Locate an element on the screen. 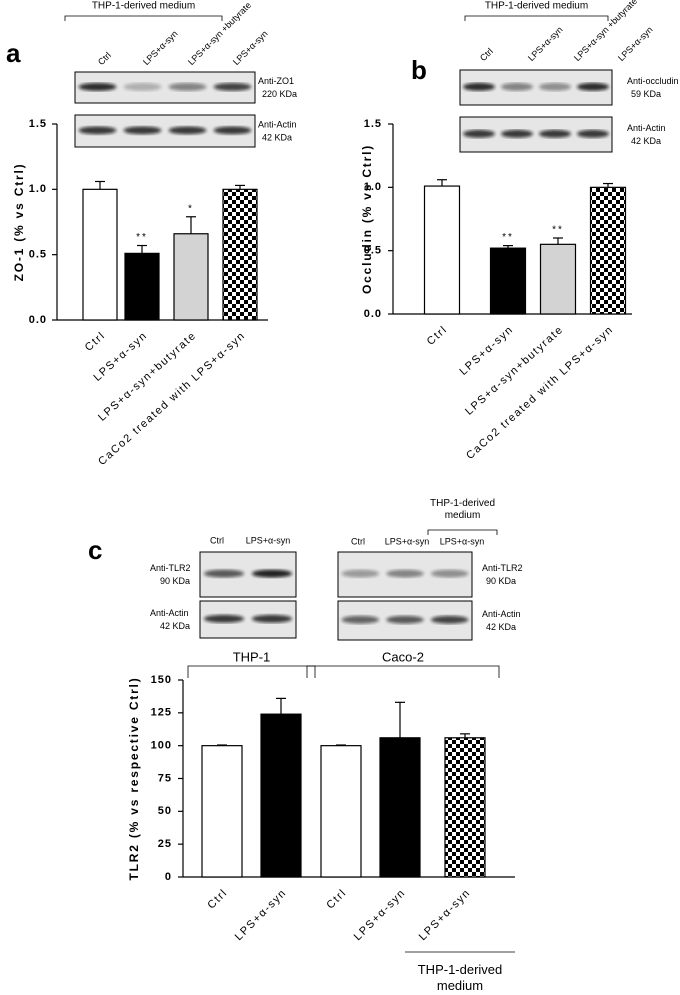 The width and height of the screenshot is (680, 995). y-tick-label: 0.0 is located at coordinates (373, 314).